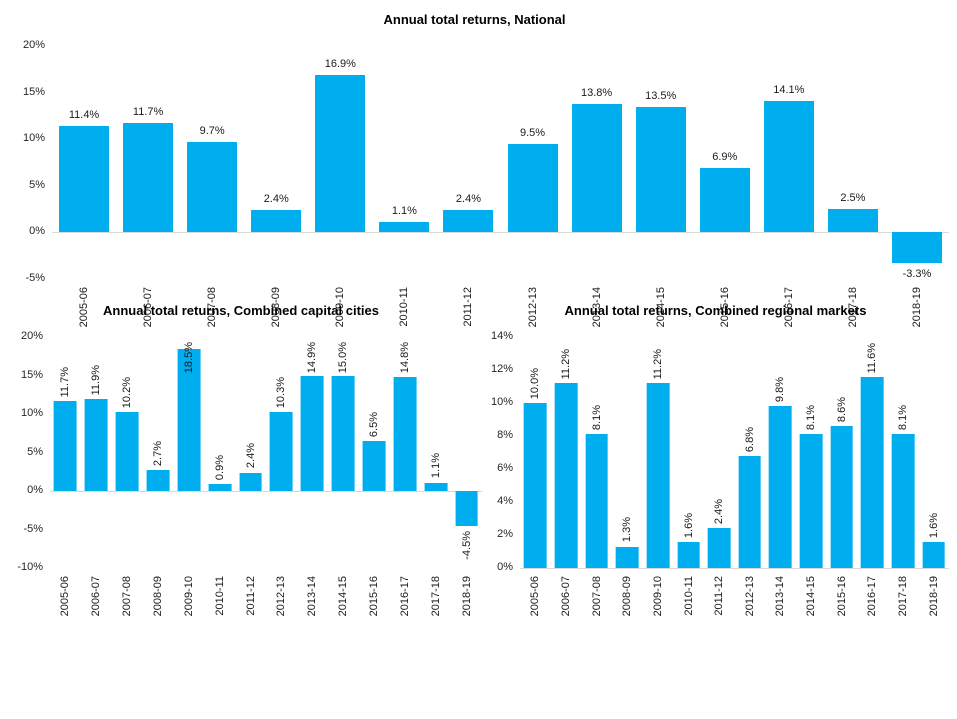 Image resolution: width=957 pixels, height=719 pixels. Describe the element at coordinates (96, 380) in the screenshot. I see `value-label: 11.9%` at that location.